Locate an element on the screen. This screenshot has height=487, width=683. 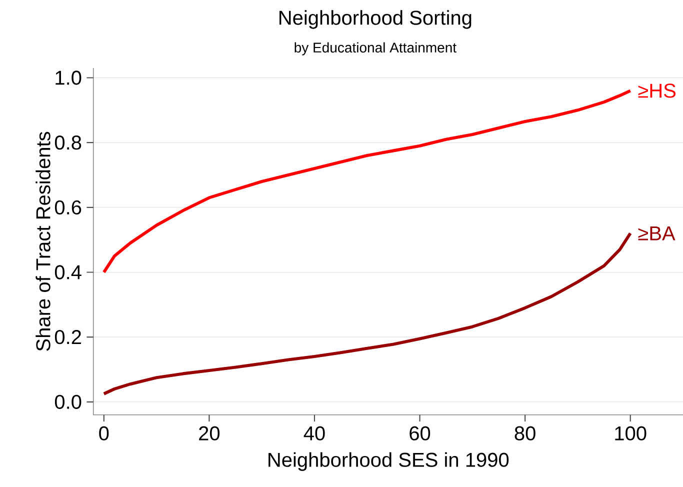
chart-subtitle: by Educational Attainment is located at coordinates (375, 49).